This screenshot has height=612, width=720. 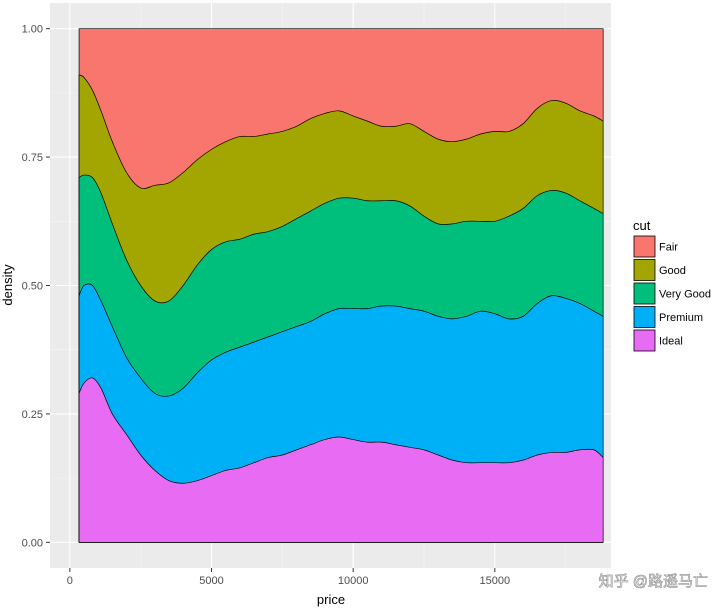 I want to click on y-tick-label: 0.25, so click(x=32, y=415).